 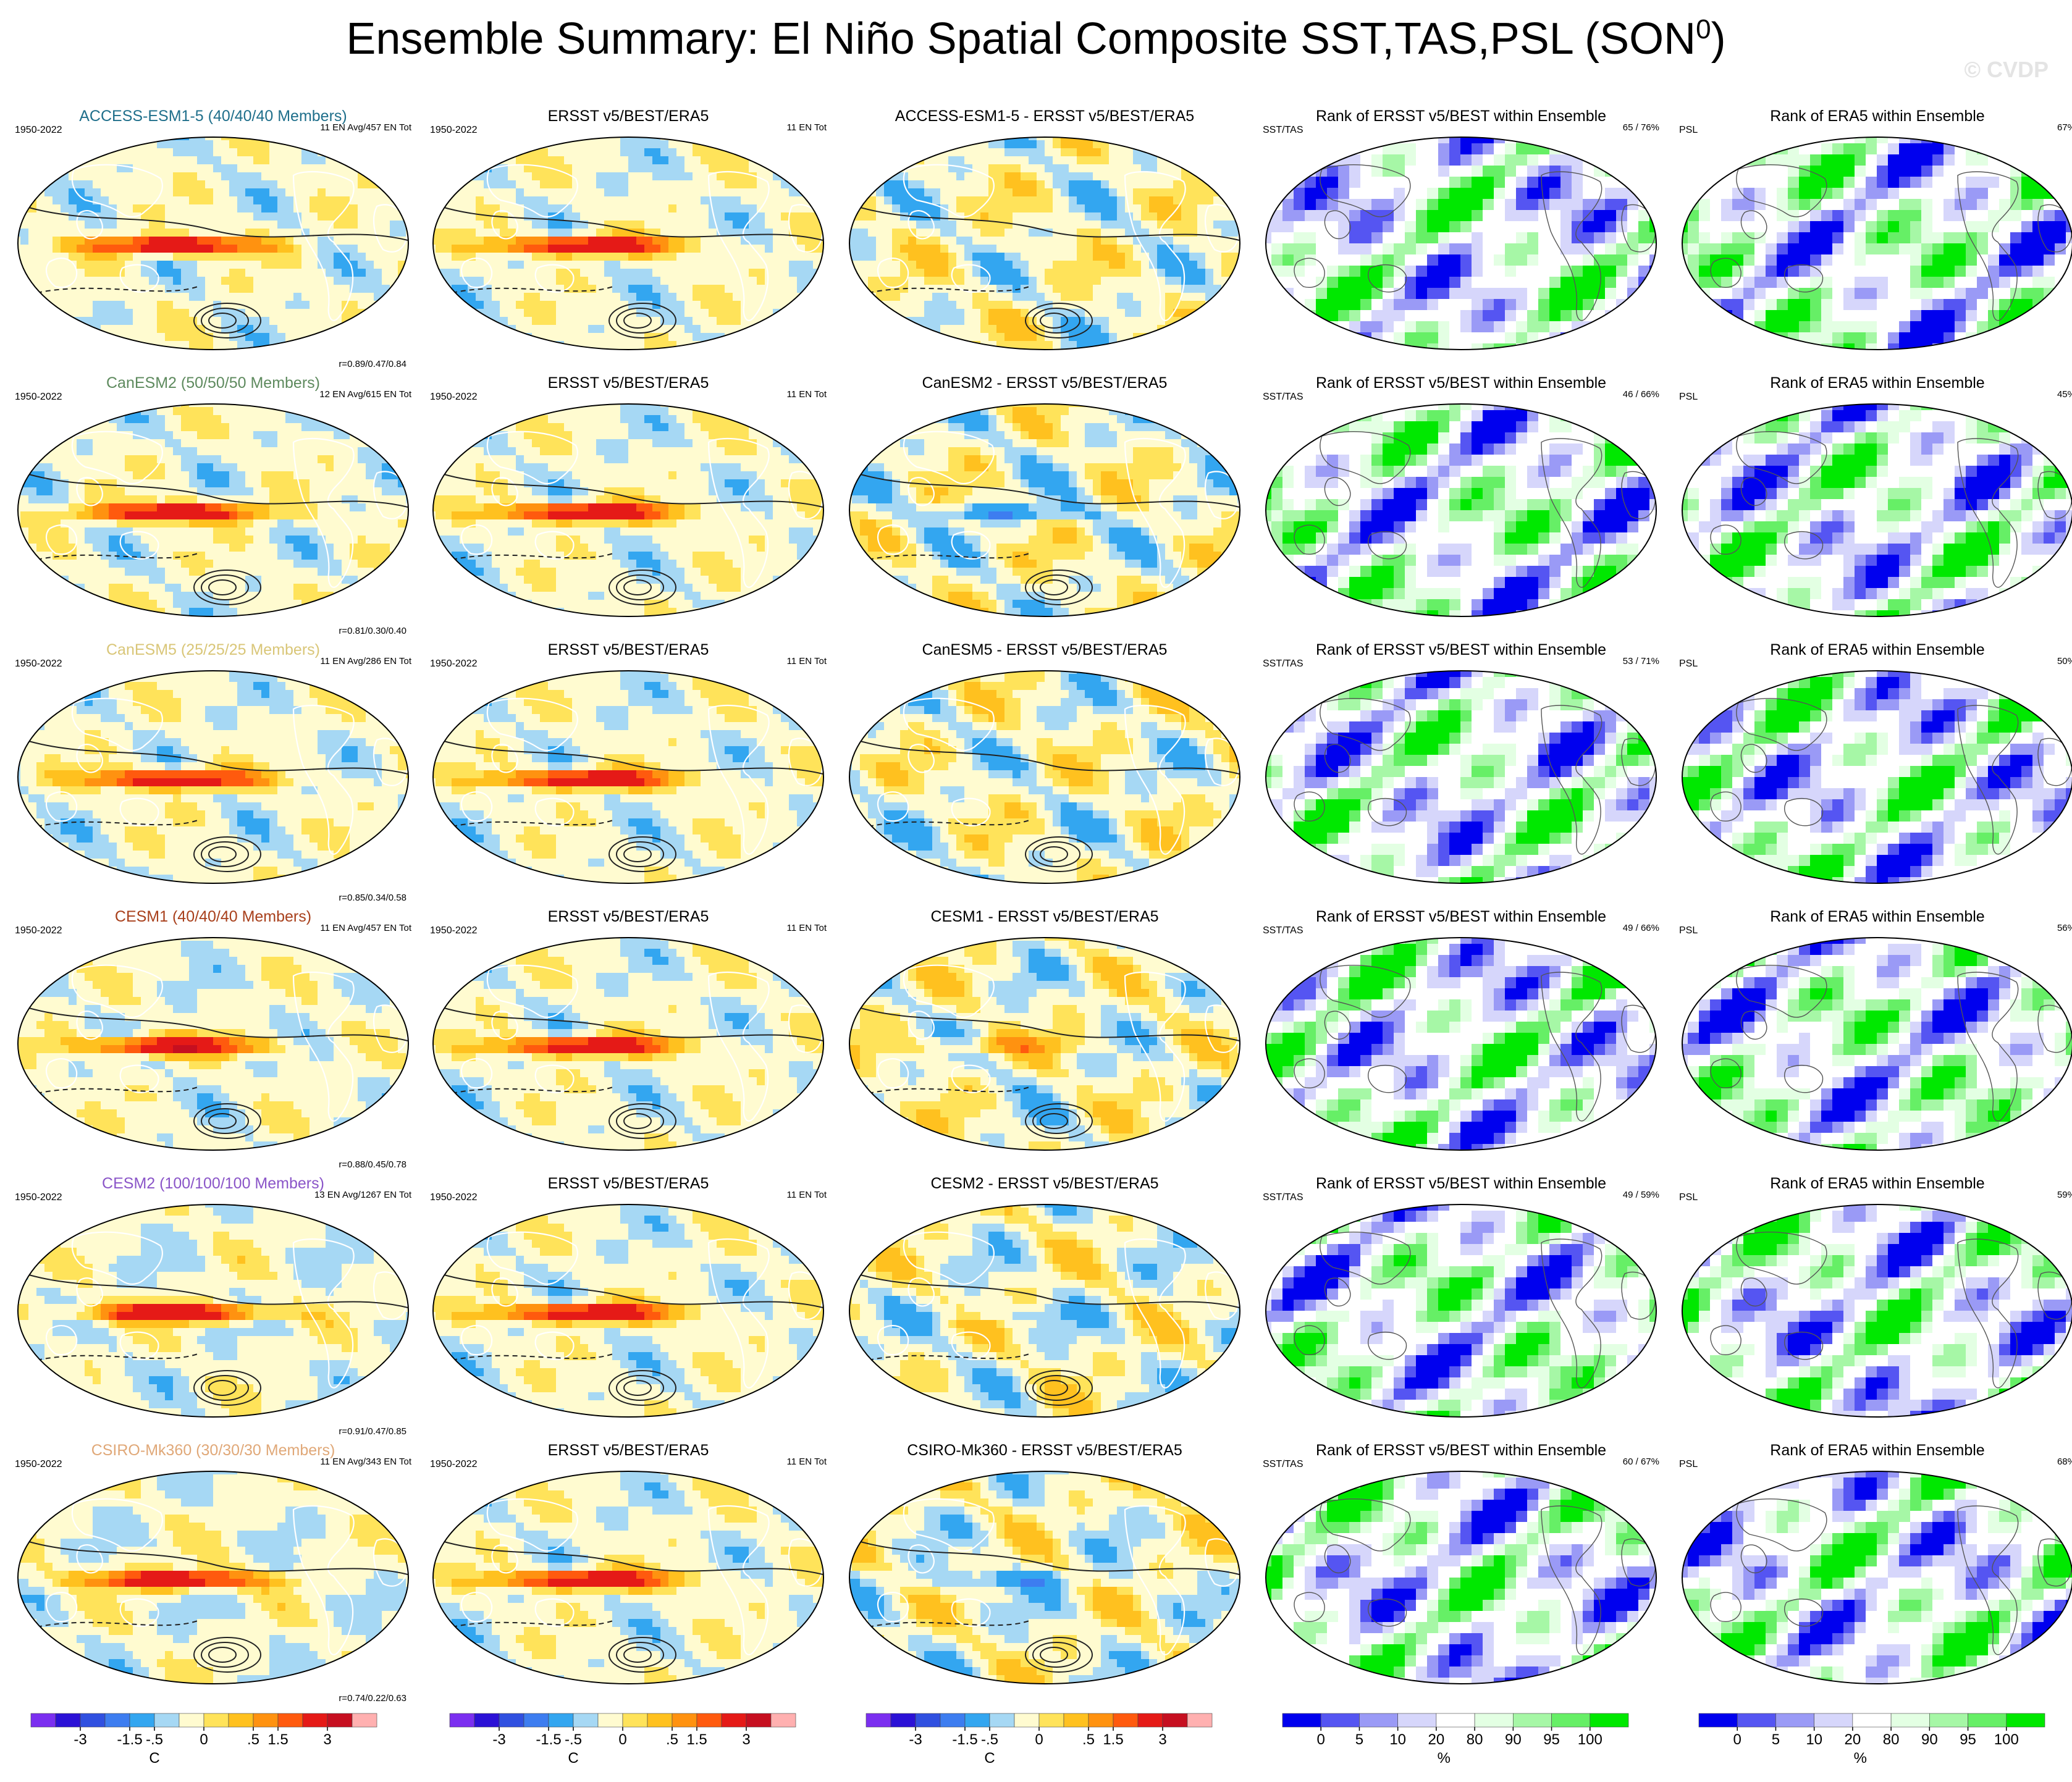 What do you see at coordinates (154, 1758) in the screenshot?
I see `colorbar-unit: C` at bounding box center [154, 1758].